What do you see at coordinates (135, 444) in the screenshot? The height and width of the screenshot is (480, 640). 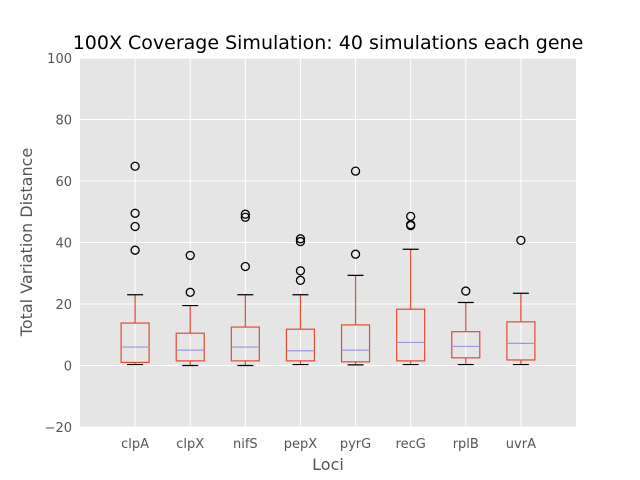 I see `x-tick-label: clpA` at bounding box center [135, 444].